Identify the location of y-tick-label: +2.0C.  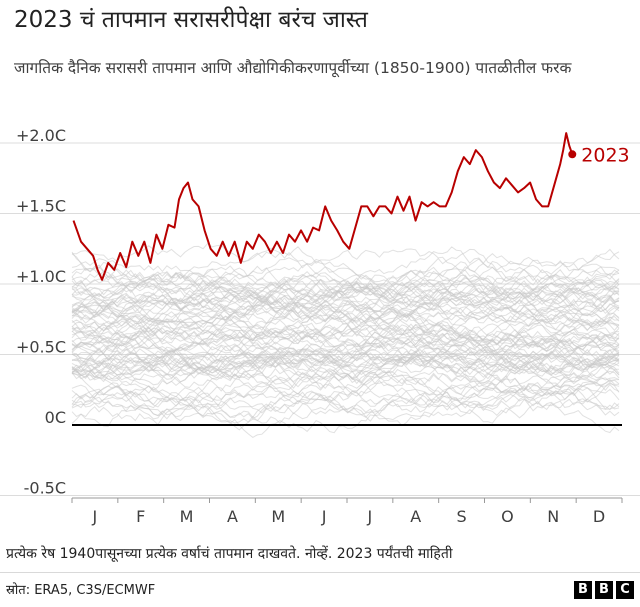
(41, 135).